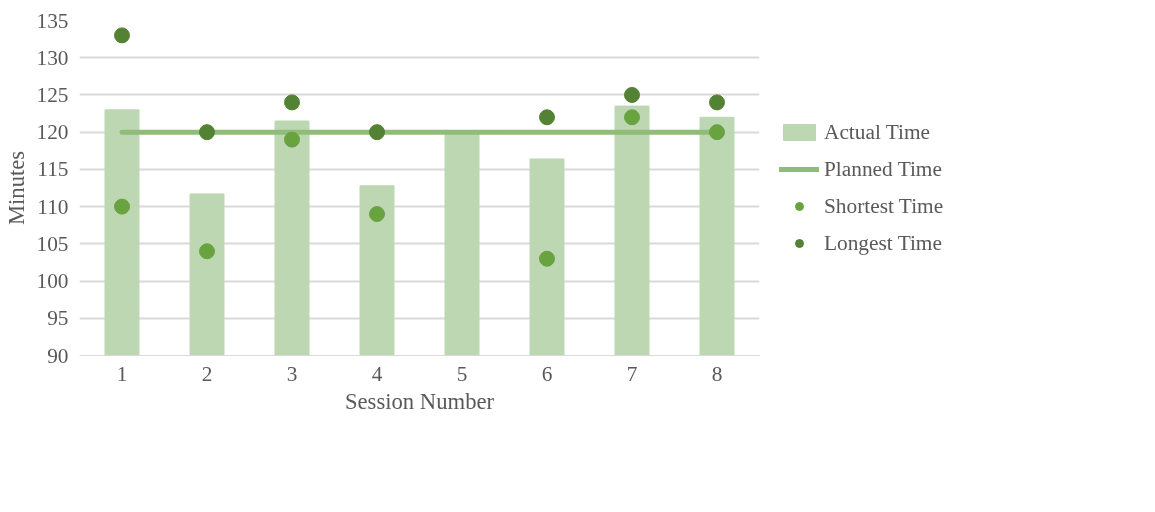  I want to click on x-tick-label: 3, so click(292, 373).